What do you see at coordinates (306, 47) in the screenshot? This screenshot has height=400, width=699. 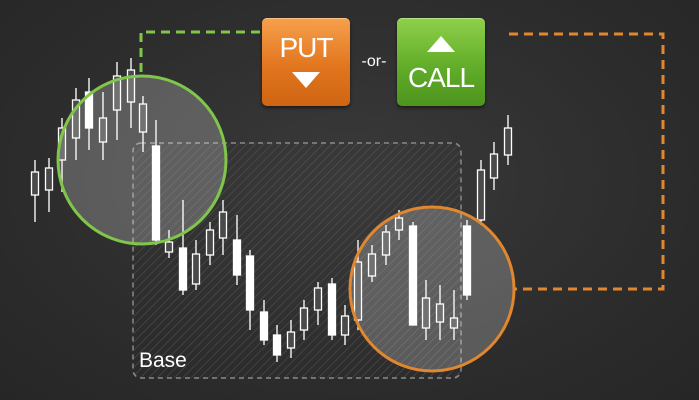 I see `put-label: PUT` at bounding box center [306, 47].